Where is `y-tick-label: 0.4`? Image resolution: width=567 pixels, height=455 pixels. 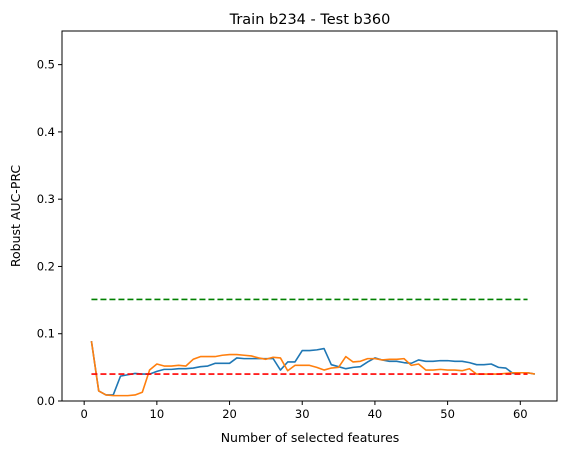 y-tick-label: 0.4 is located at coordinates (46, 132).